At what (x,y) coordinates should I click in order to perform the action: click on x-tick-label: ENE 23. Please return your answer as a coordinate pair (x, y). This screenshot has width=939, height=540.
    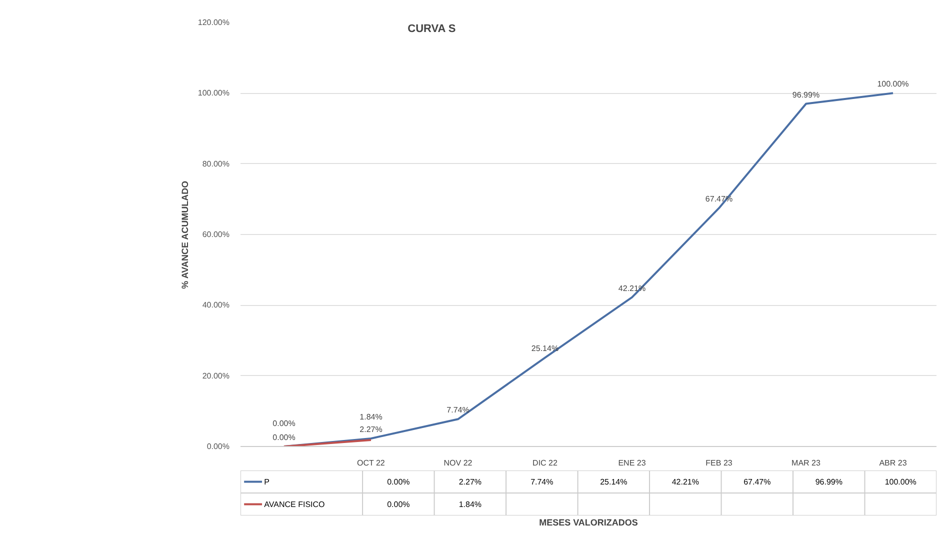
    Looking at the image, I should click on (632, 463).